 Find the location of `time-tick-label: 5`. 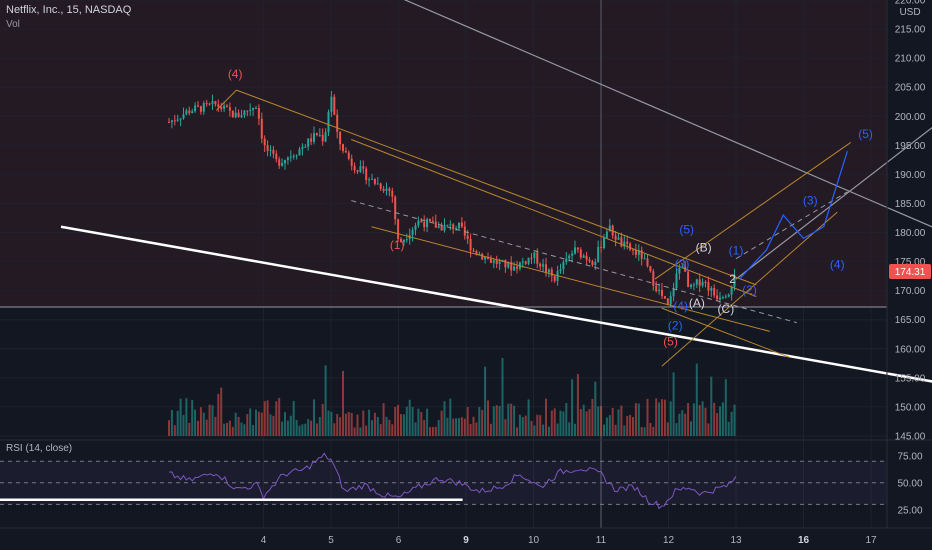

time-tick-label: 5 is located at coordinates (331, 540).